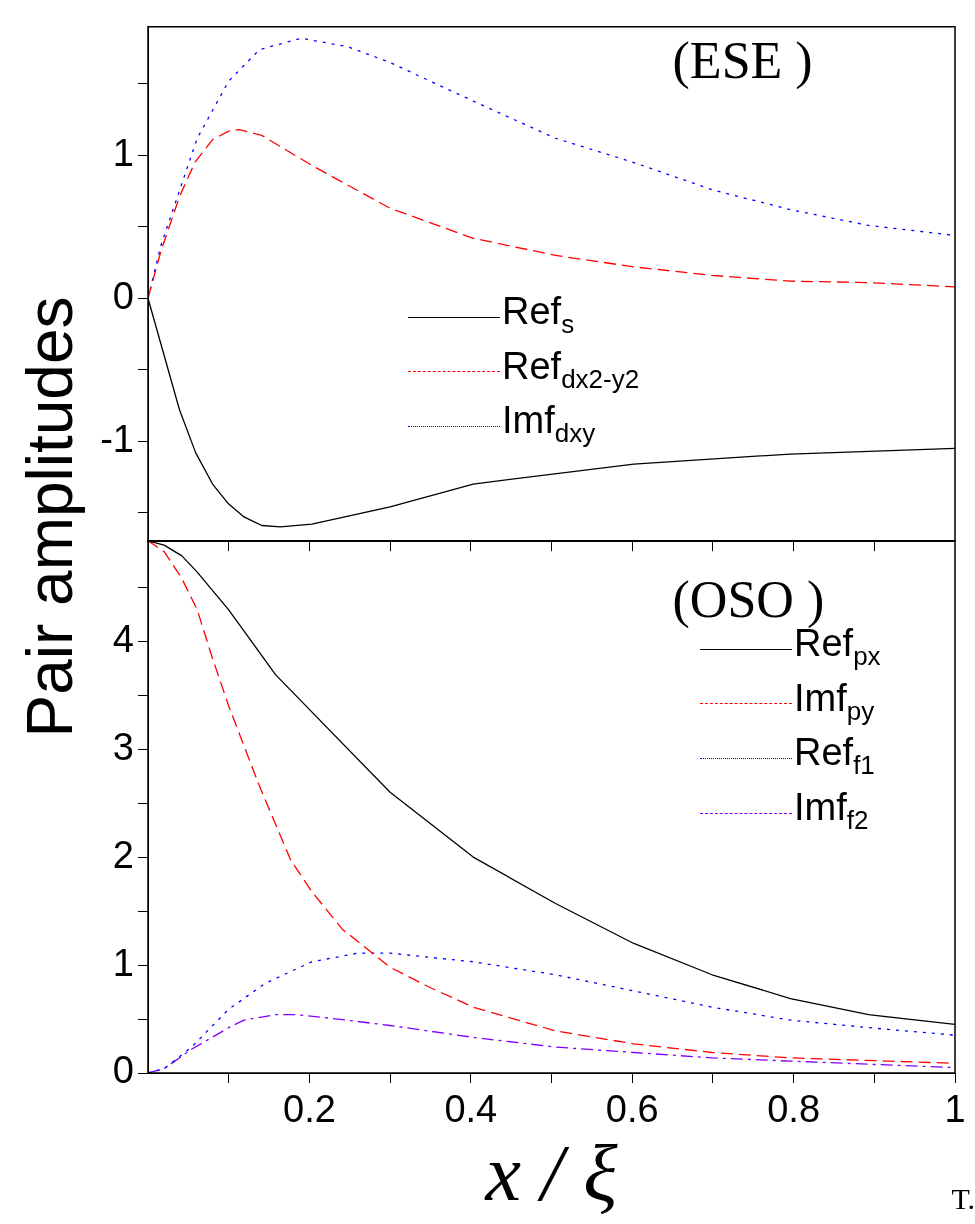 This screenshot has width=975, height=1224. Describe the element at coordinates (794, 1109) in the screenshot. I see `x-tick-label: 0.8` at that location.